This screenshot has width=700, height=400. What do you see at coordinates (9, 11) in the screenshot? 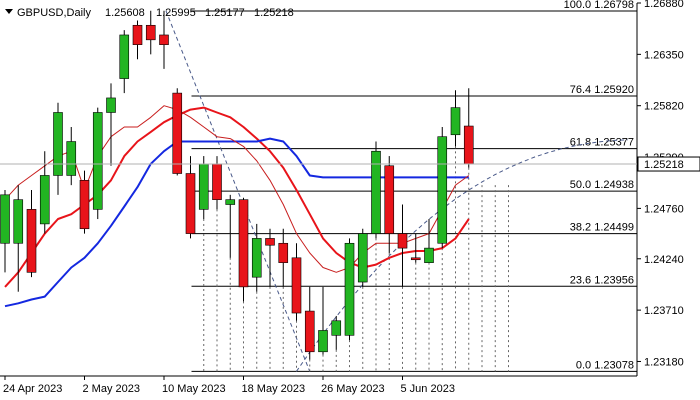
I see `symbol-dropdown-icon` at bounding box center [9, 11].